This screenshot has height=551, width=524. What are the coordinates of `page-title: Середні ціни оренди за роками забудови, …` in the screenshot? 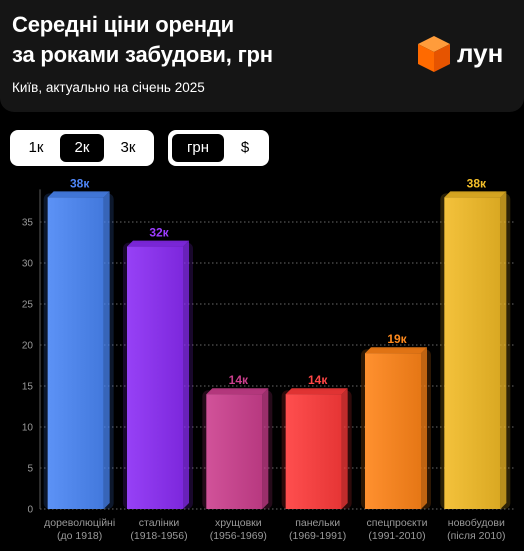 It's located at (192, 40).